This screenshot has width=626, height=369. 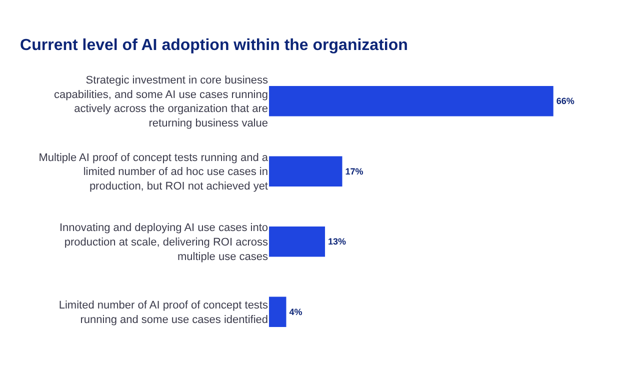 What do you see at coordinates (565, 101) in the screenshot?
I see `data-label: 66%` at bounding box center [565, 101].